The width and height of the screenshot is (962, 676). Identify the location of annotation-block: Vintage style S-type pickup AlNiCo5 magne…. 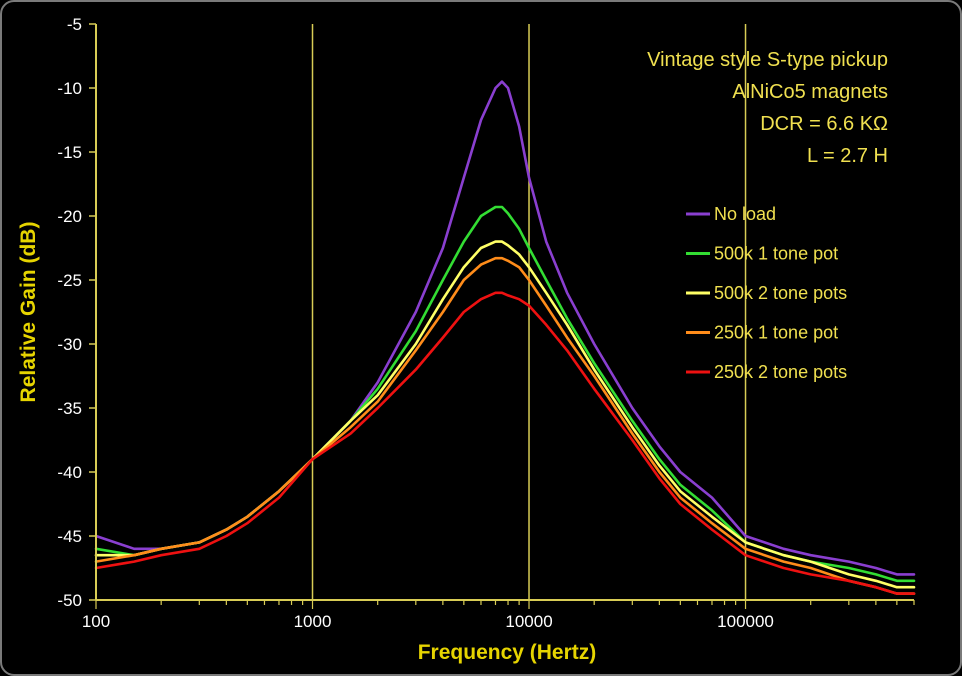
(767, 108).